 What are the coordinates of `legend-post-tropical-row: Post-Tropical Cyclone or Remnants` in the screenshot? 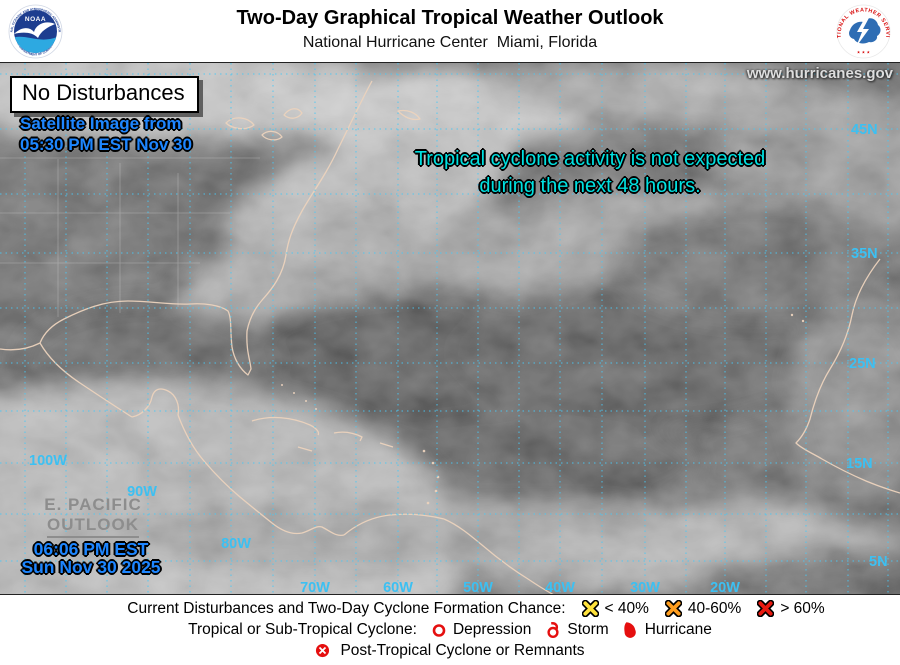 It's located at (450, 650).